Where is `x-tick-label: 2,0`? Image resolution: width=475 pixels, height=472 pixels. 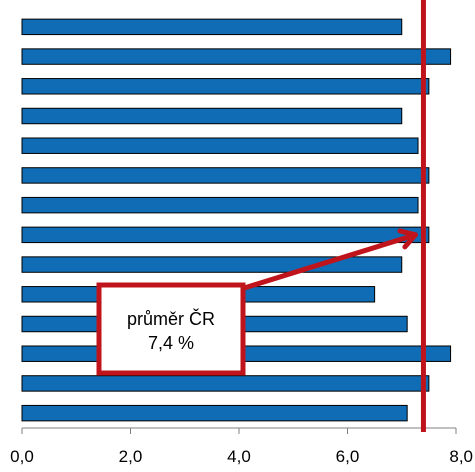 x-tick-label: 2,0 is located at coordinates (131, 456).